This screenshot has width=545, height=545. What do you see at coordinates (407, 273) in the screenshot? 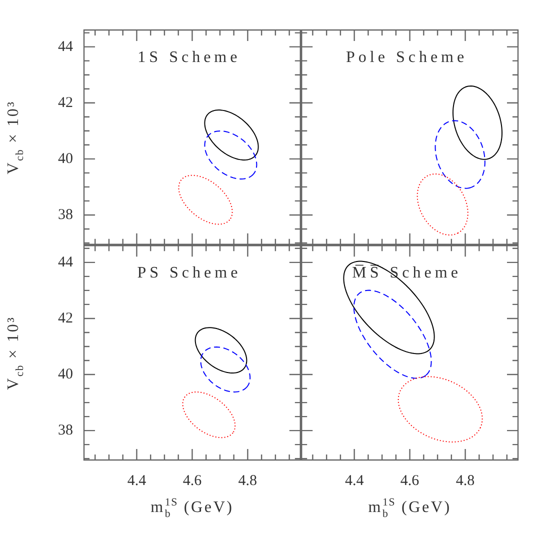
I see `text: M̅S̅ Scheme` at bounding box center [407, 273].